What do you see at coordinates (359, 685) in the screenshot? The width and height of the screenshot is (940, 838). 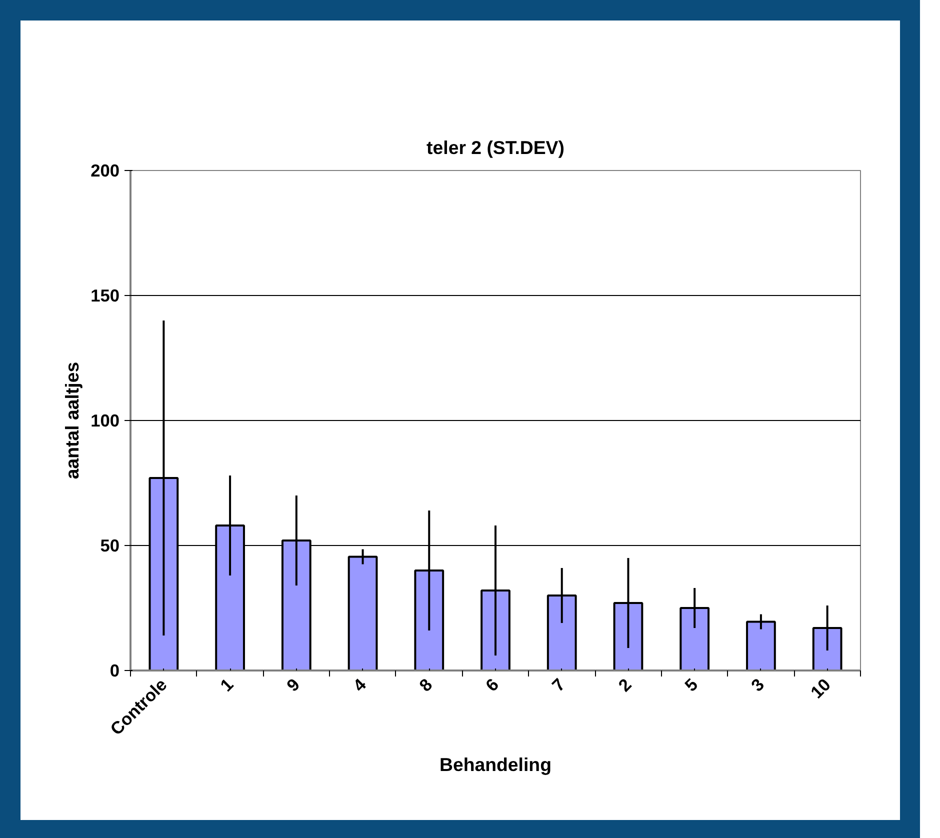 I see `x-tick-label: 4` at bounding box center [359, 685].